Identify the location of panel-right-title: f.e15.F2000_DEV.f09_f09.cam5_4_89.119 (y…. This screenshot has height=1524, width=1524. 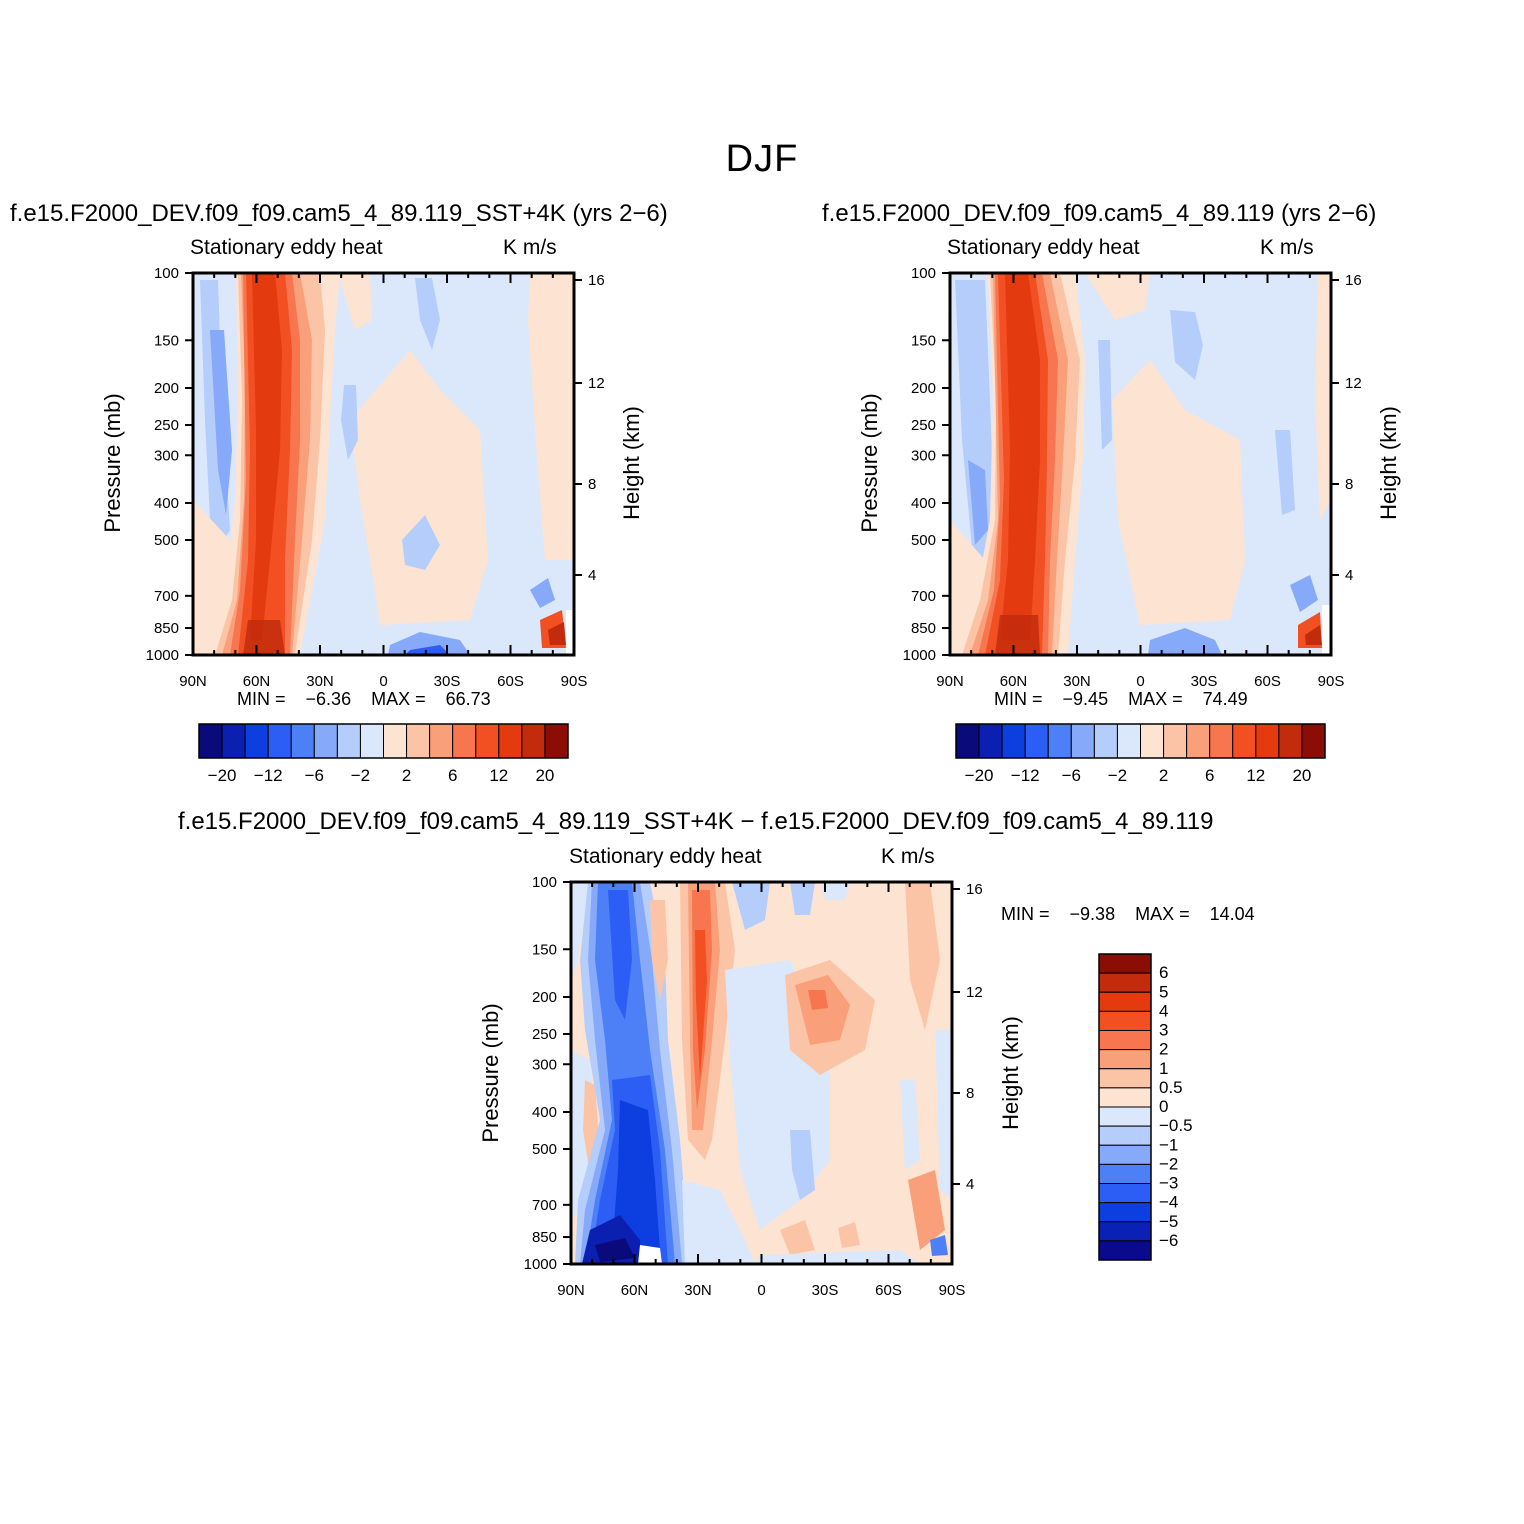
(1099, 213).